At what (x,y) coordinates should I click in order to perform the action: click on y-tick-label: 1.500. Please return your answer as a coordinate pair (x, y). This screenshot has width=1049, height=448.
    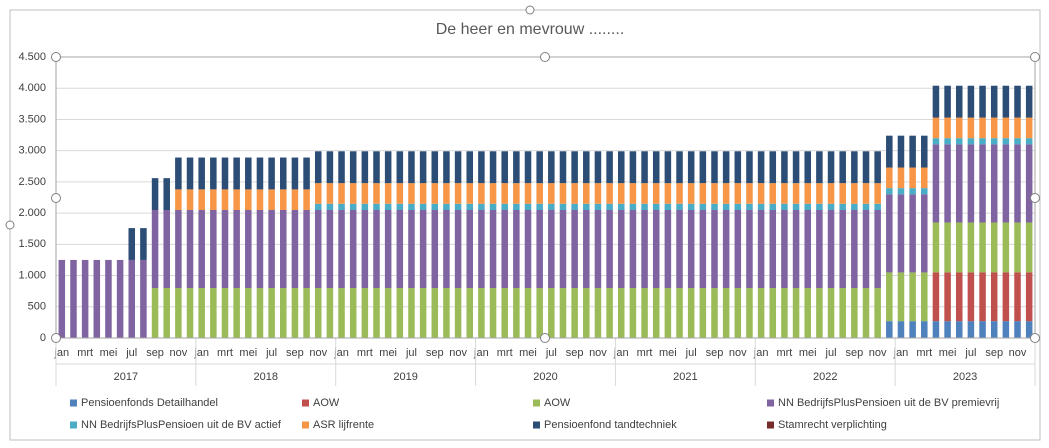
    Looking at the image, I should click on (32, 244).